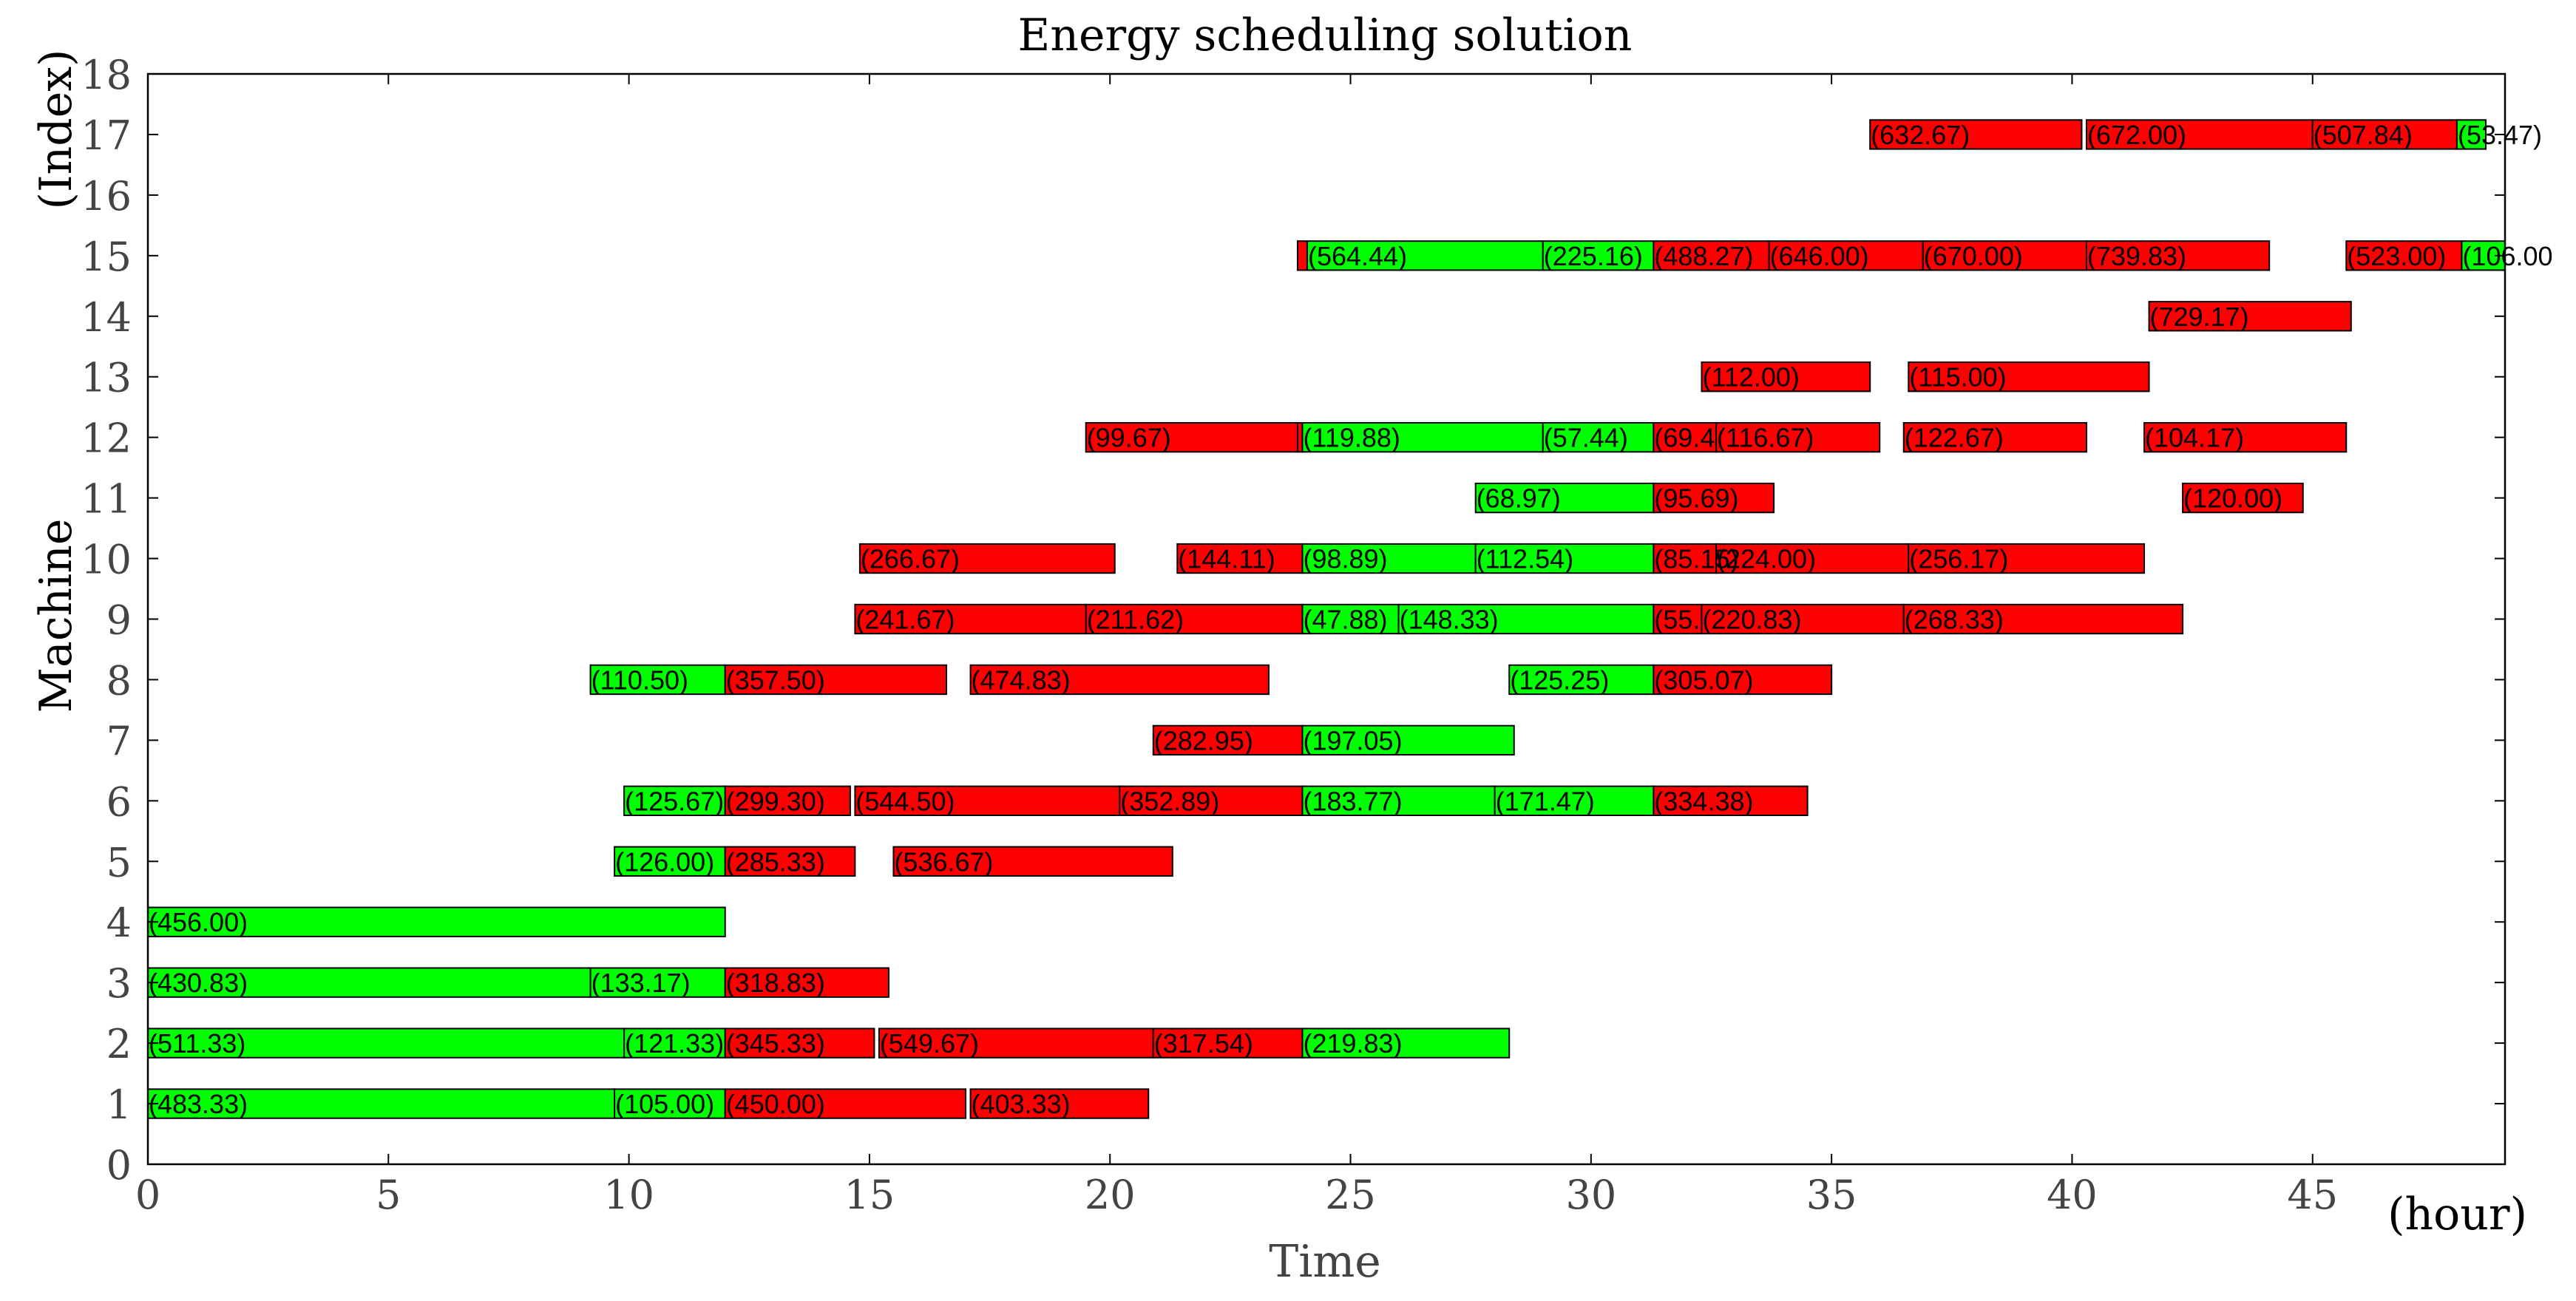 The image size is (2576, 1301). Describe the element at coordinates (56, 130) in the screenshot. I see `y-axis-unit-label: (Index)` at that location.